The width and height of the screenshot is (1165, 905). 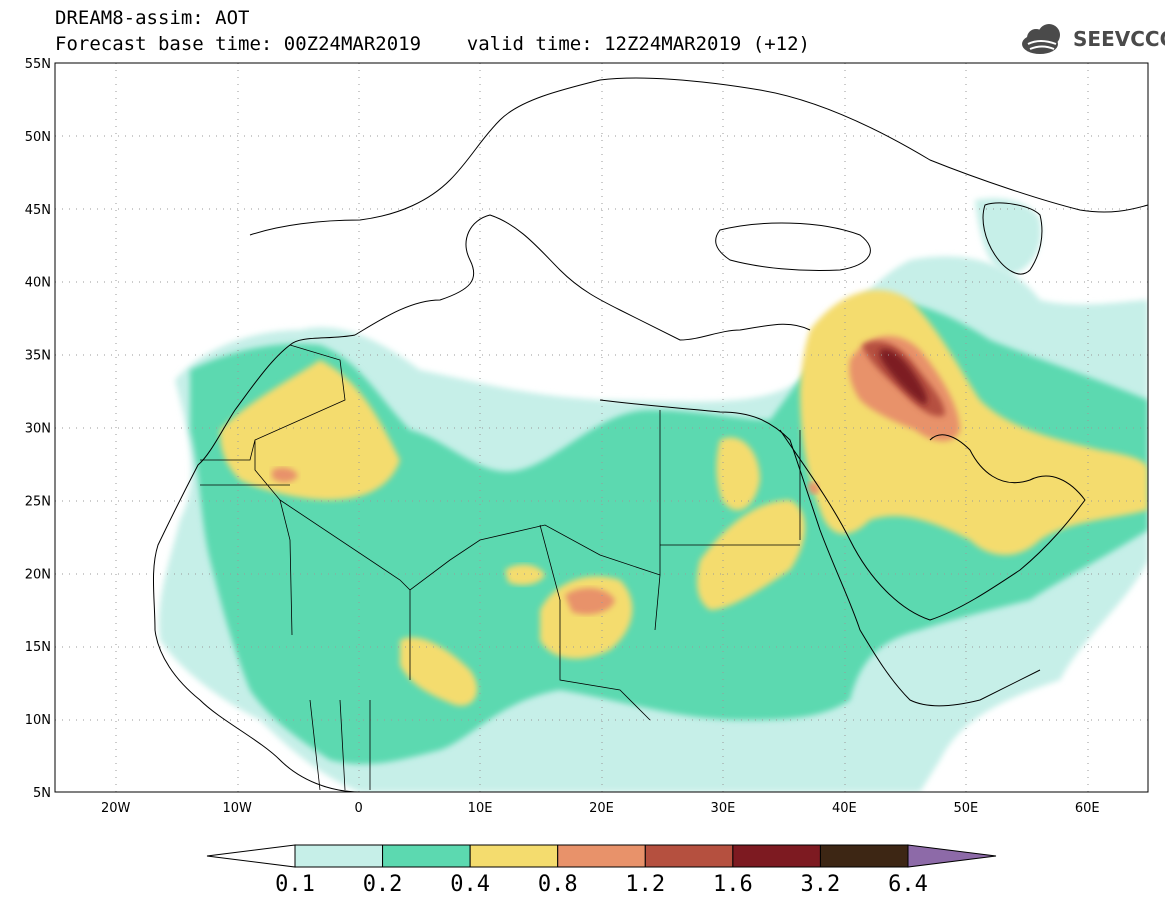 What do you see at coordinates (732, 884) in the screenshot?
I see `colorbar-label: 1.6` at bounding box center [732, 884].